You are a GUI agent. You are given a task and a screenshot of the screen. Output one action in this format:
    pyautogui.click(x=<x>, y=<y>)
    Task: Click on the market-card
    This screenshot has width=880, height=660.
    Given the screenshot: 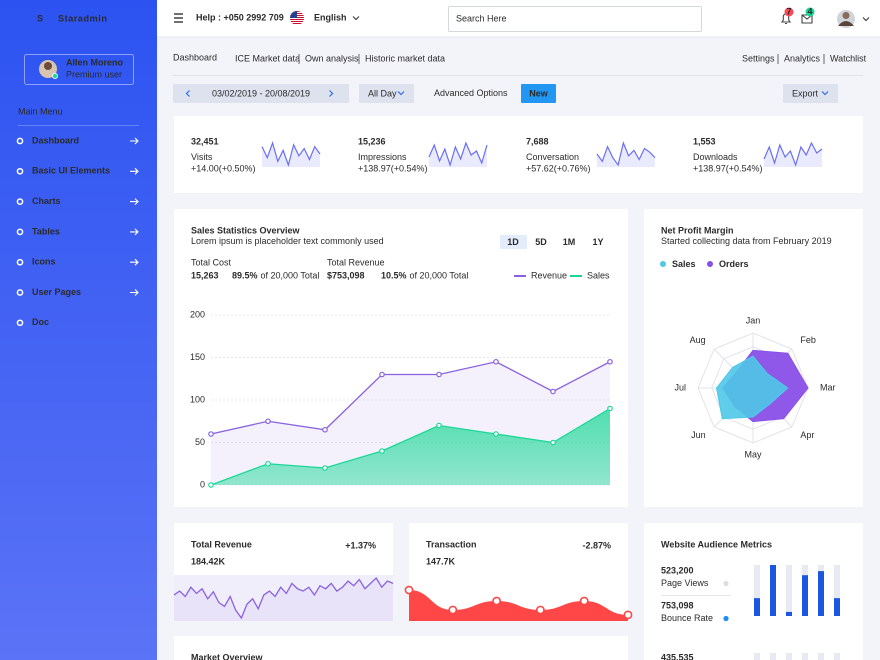 What is the action you would take?
    pyautogui.click(x=401, y=648)
    